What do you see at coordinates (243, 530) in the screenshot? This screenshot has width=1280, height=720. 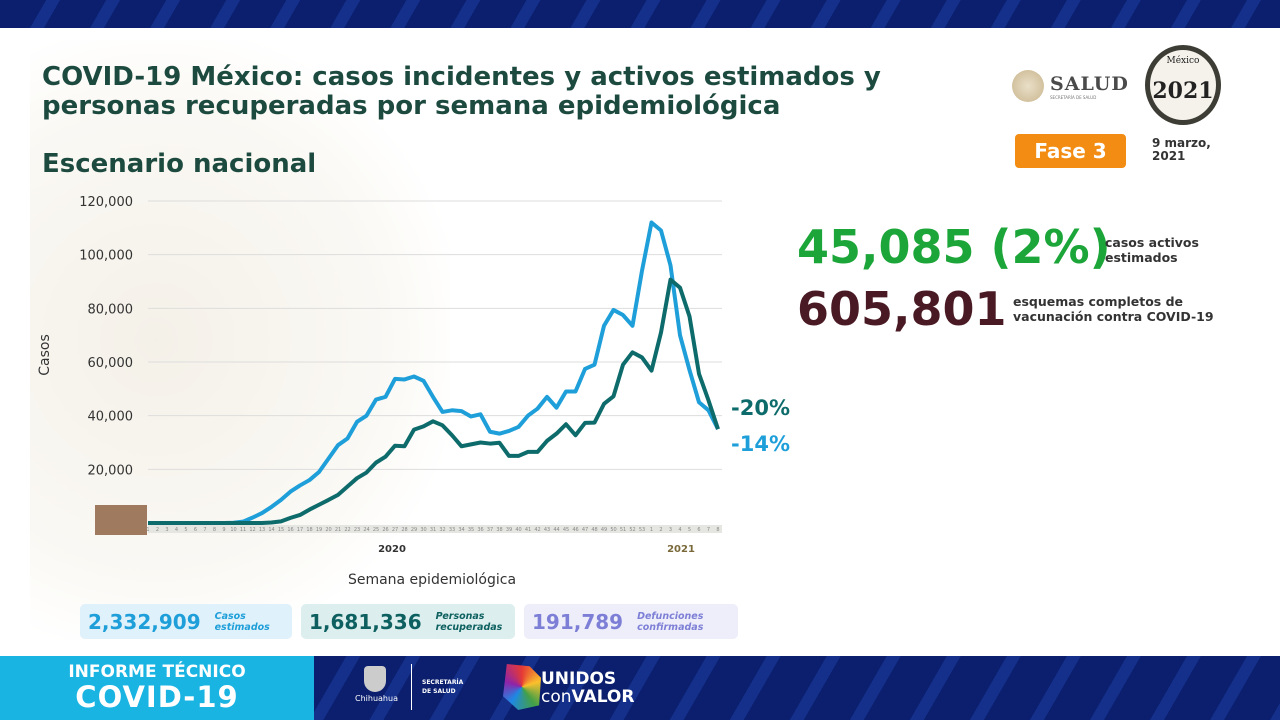 I see `x-tick-label: 11` at bounding box center [243, 530].